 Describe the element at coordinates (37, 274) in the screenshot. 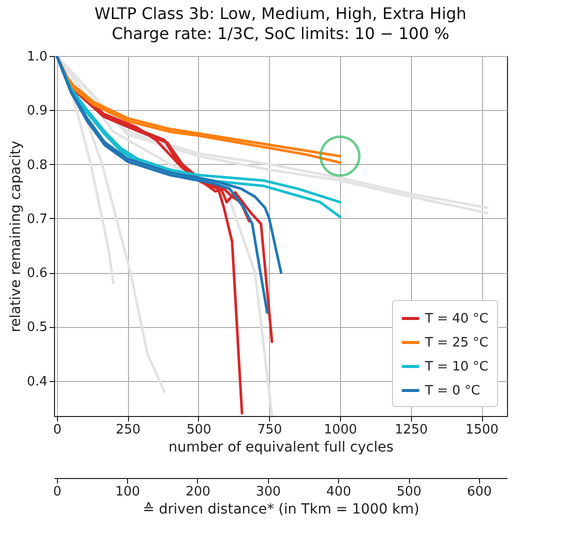

I see `y-tick-label: 0.6` at that location.